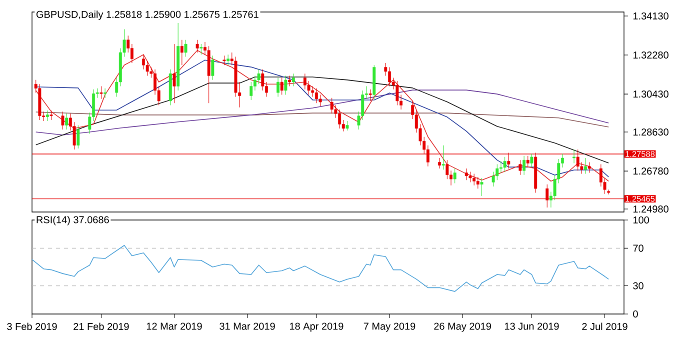 The image size is (688, 342). Describe the element at coordinates (650, 209) in the screenshot. I see `y-tick-label: 1.24980` at that location.